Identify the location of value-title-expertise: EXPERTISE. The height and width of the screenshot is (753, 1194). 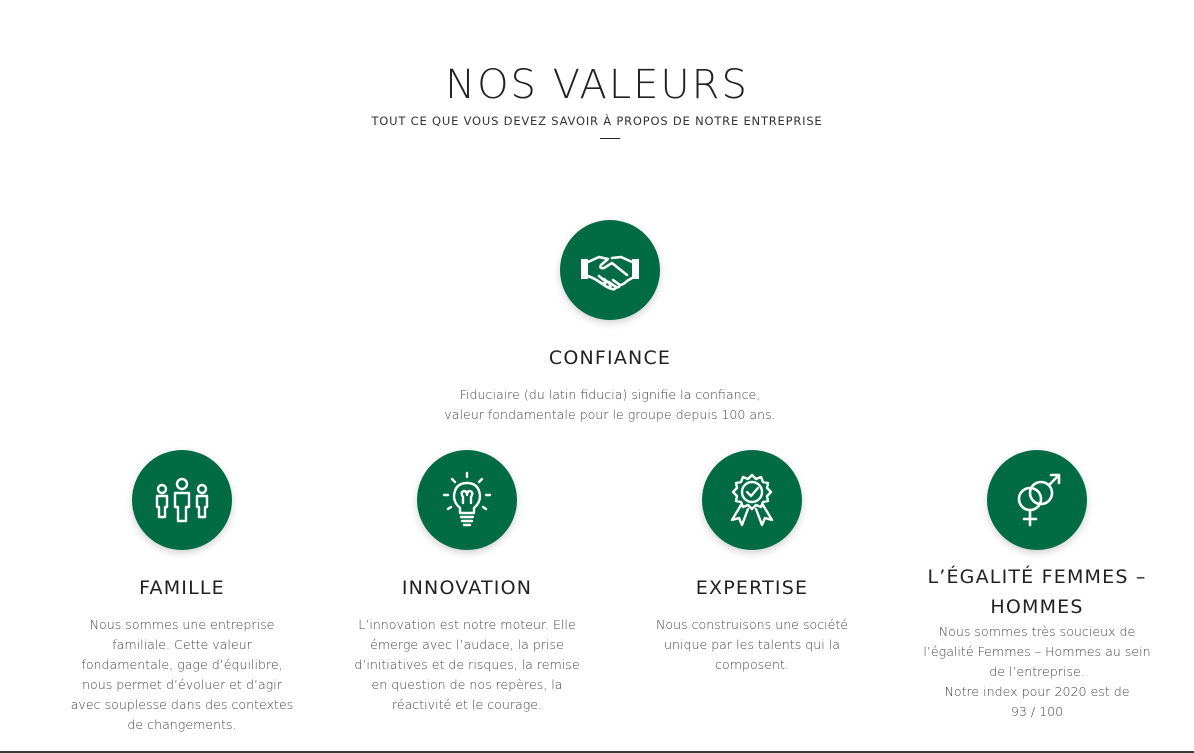
(752, 588).